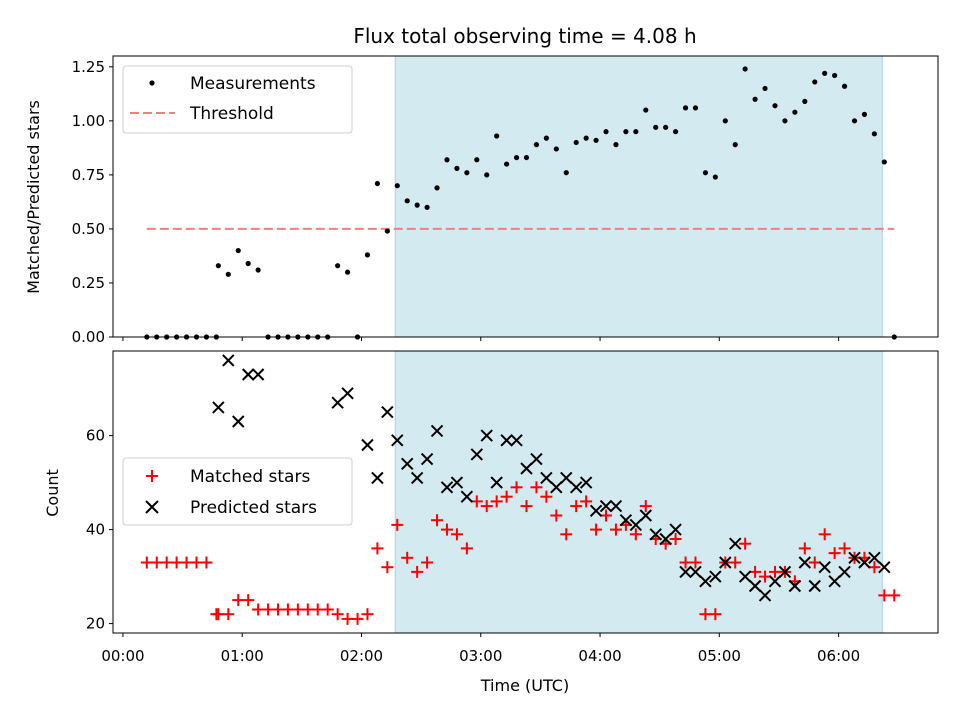 The width and height of the screenshot is (960, 720). What do you see at coordinates (152, 507) in the screenshot?
I see `predicted-stars-legend-marker` at bounding box center [152, 507].